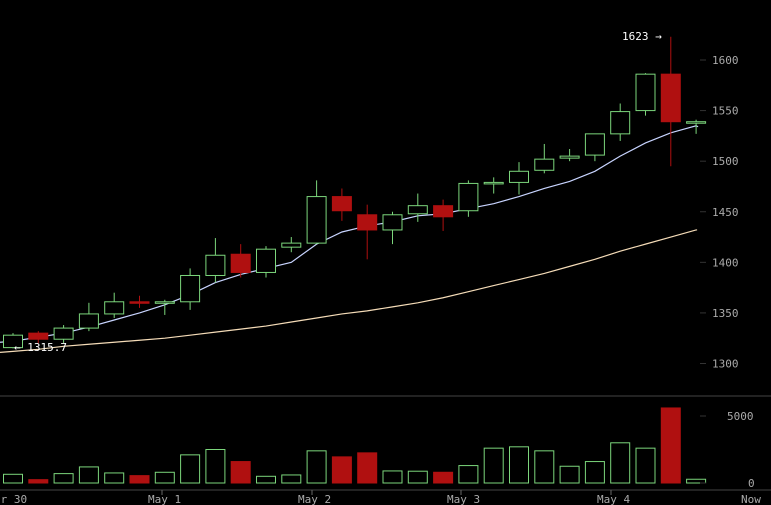 The width and height of the screenshot is (771, 505). I want to click on price-tick-label: 1400, so click(725, 262).